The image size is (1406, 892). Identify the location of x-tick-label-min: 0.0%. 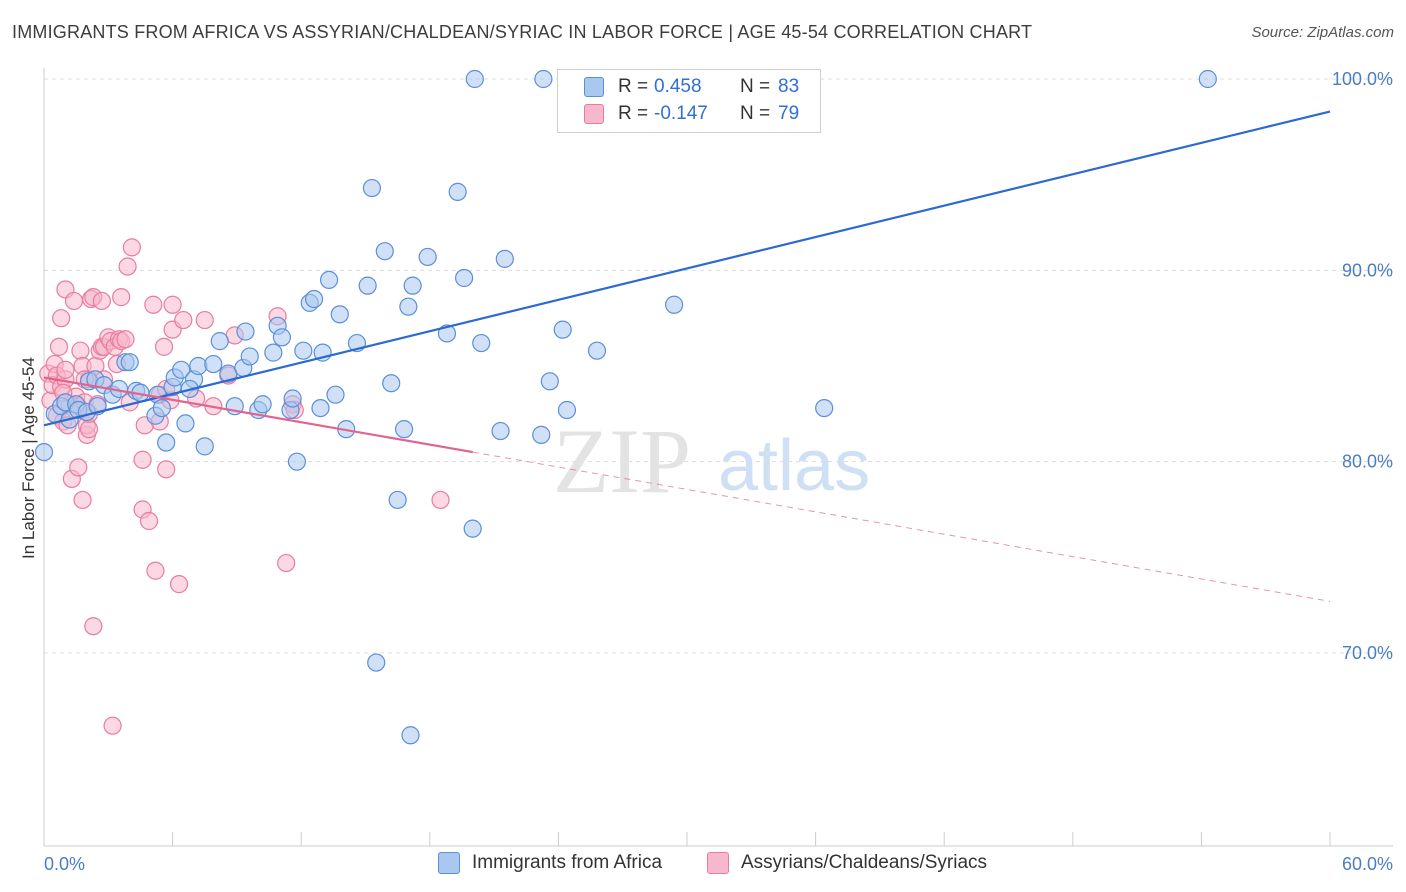
(64, 864).